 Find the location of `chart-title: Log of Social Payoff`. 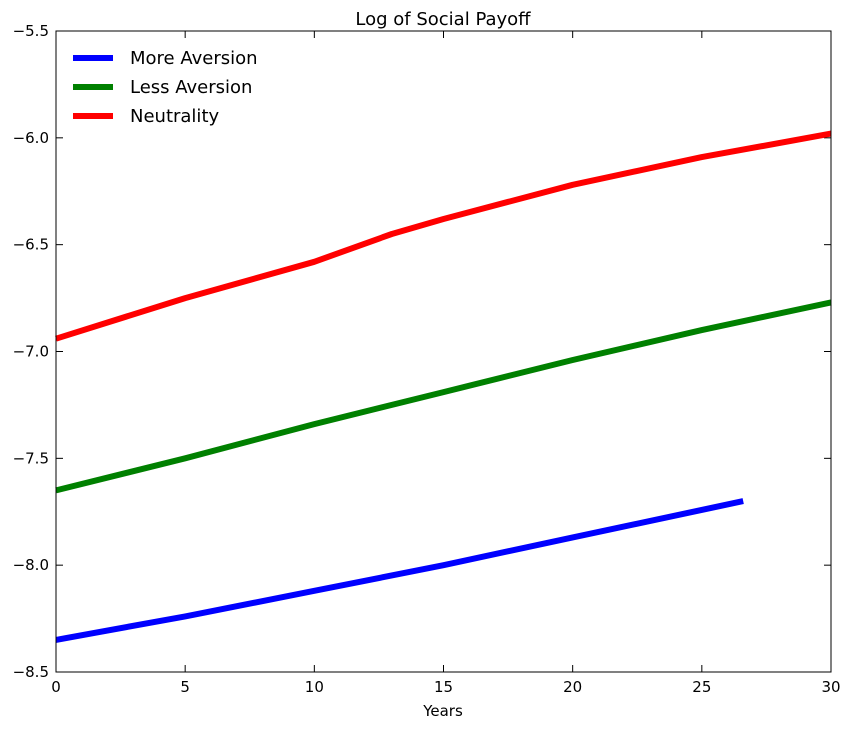

chart-title: Log of Social Payoff is located at coordinates (443, 19).